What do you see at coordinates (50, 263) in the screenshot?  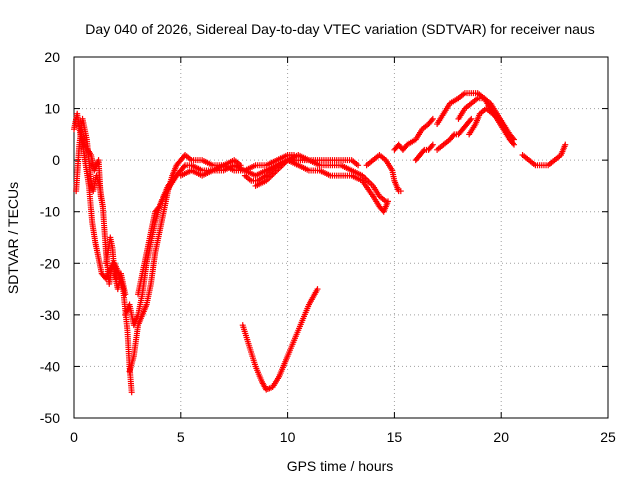 I see `y-tick-label: -20` at bounding box center [50, 263].